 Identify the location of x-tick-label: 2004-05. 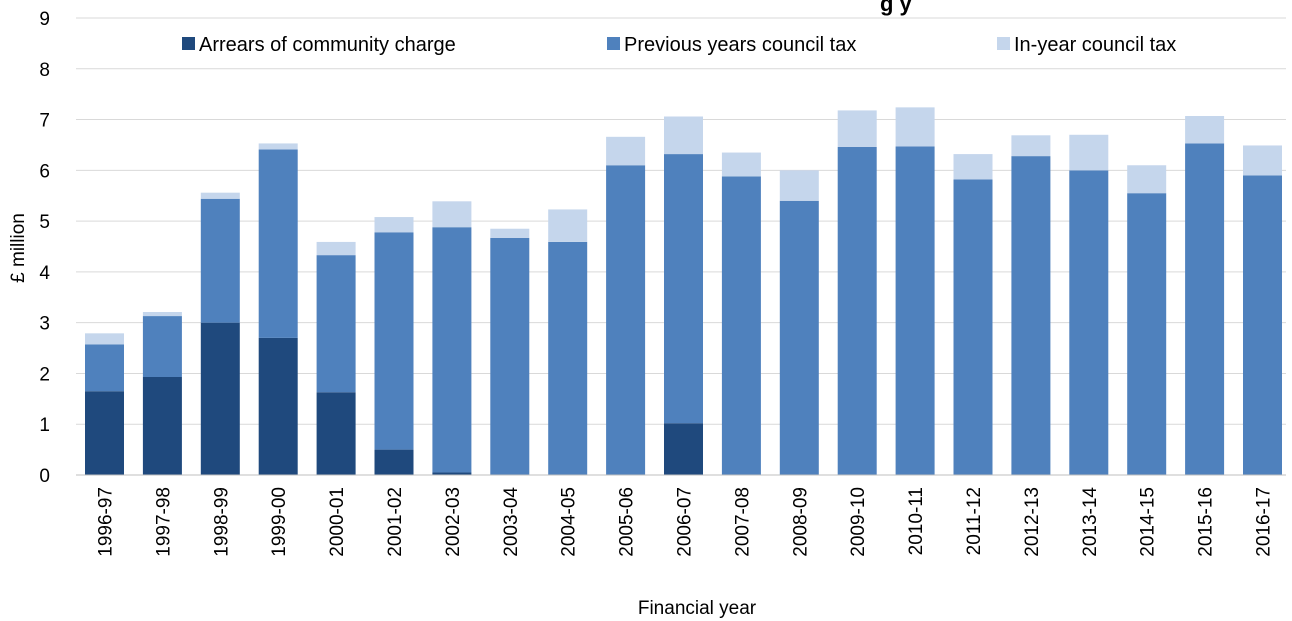
(569, 522).